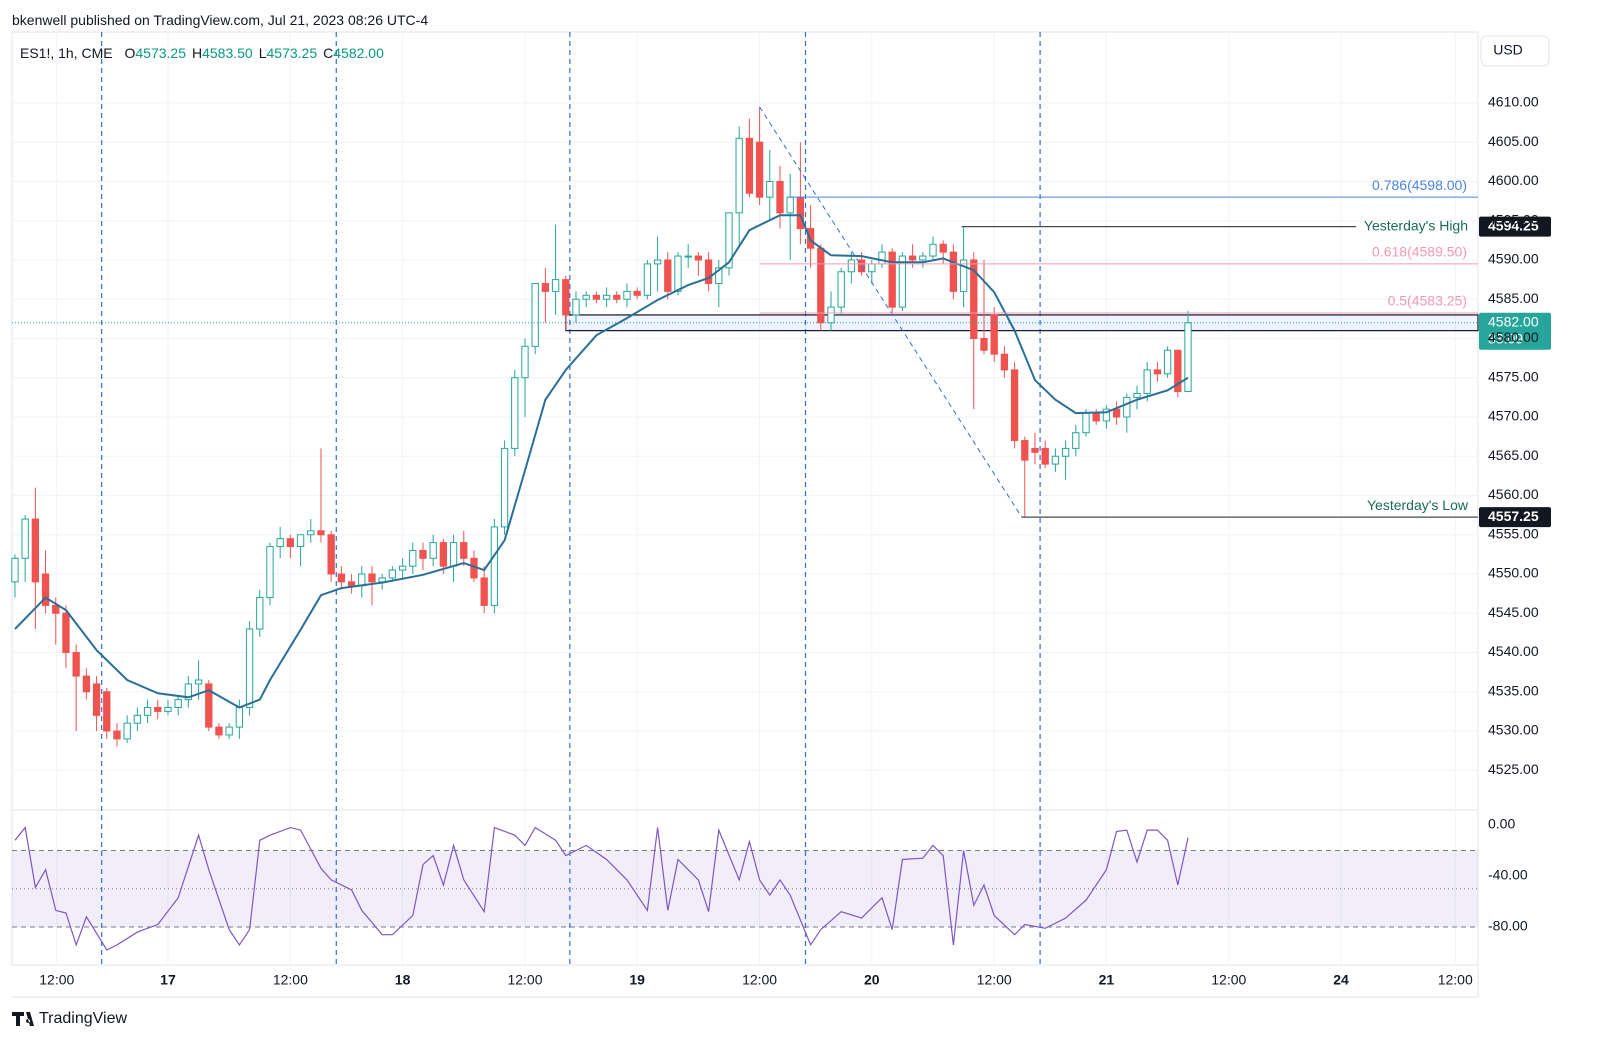  What do you see at coordinates (1419, 185) in the screenshot?
I see `fib-label: 0.786(4598.00)` at bounding box center [1419, 185].